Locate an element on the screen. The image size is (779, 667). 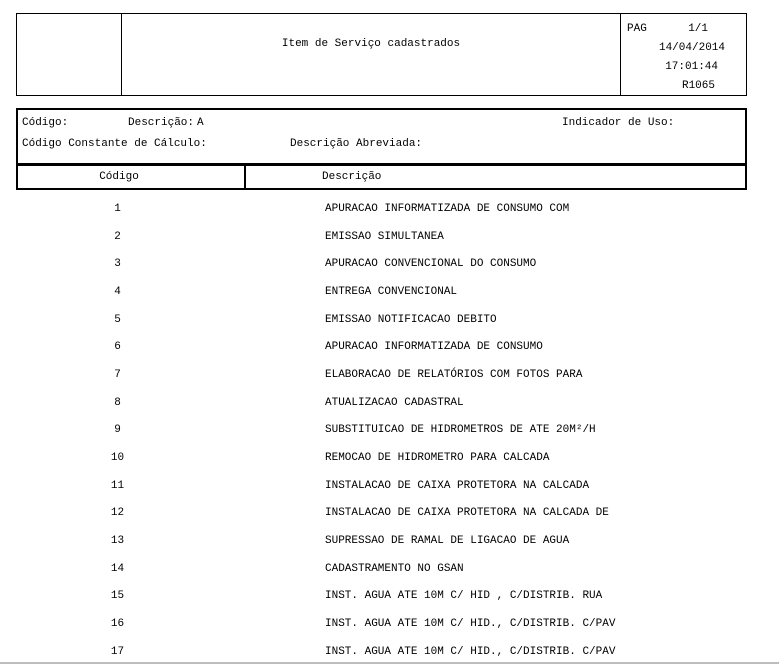
table-row: 6 APURACAO INFORMATIZADA DE CONSUMO is located at coordinates (381, 347).